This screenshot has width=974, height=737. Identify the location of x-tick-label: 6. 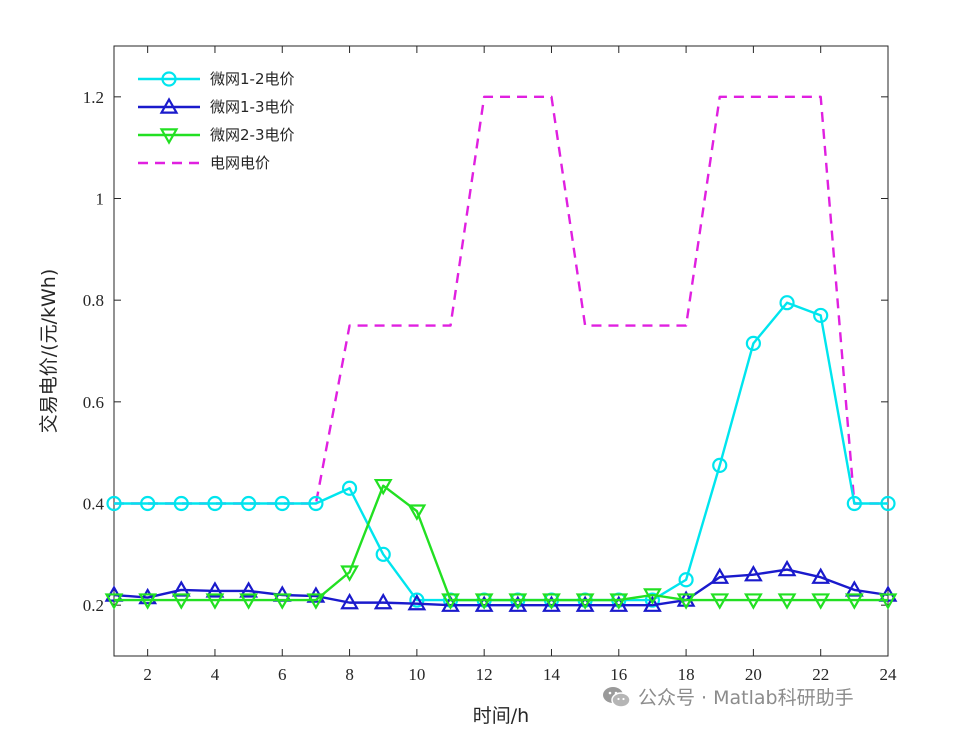
(282, 674).